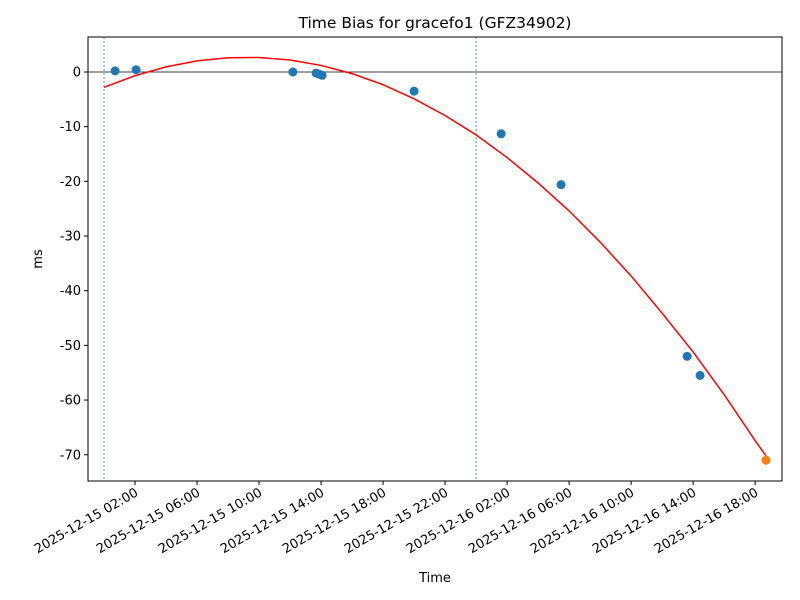 This screenshot has height=600, width=800. What do you see at coordinates (520, 521) in the screenshot?
I see `x-tick-label: 2025-12-16 06:00` at bounding box center [520, 521].